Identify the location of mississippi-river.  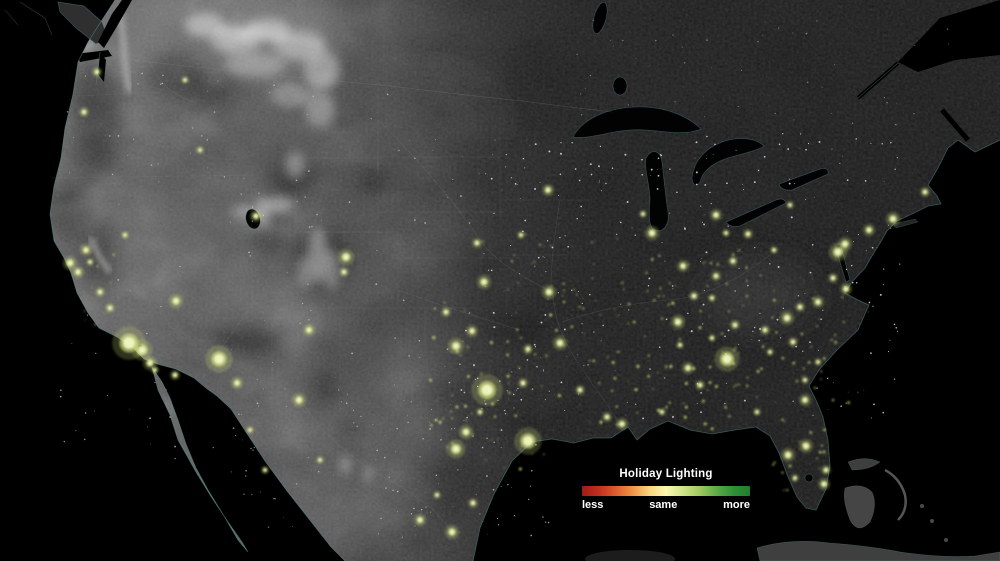
(586, 312).